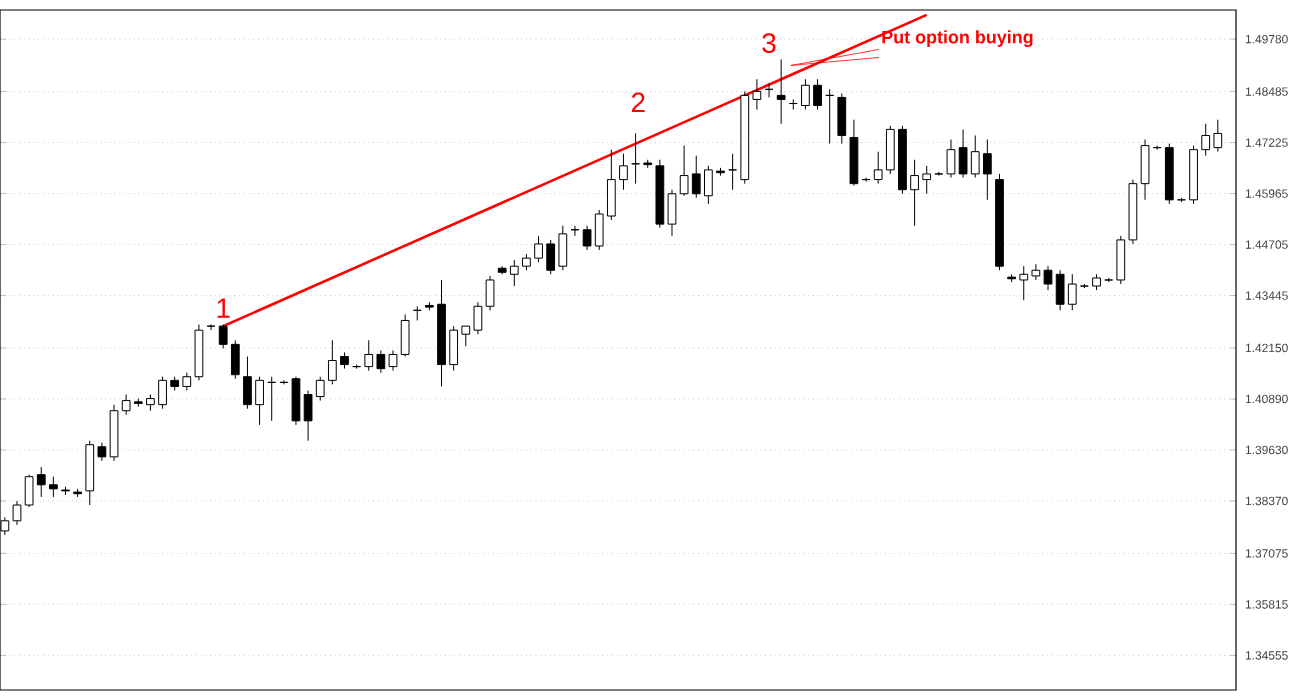 The image size is (1316, 698). Describe the element at coordinates (638, 102) in the screenshot. I see `annotation: 2` at that location.